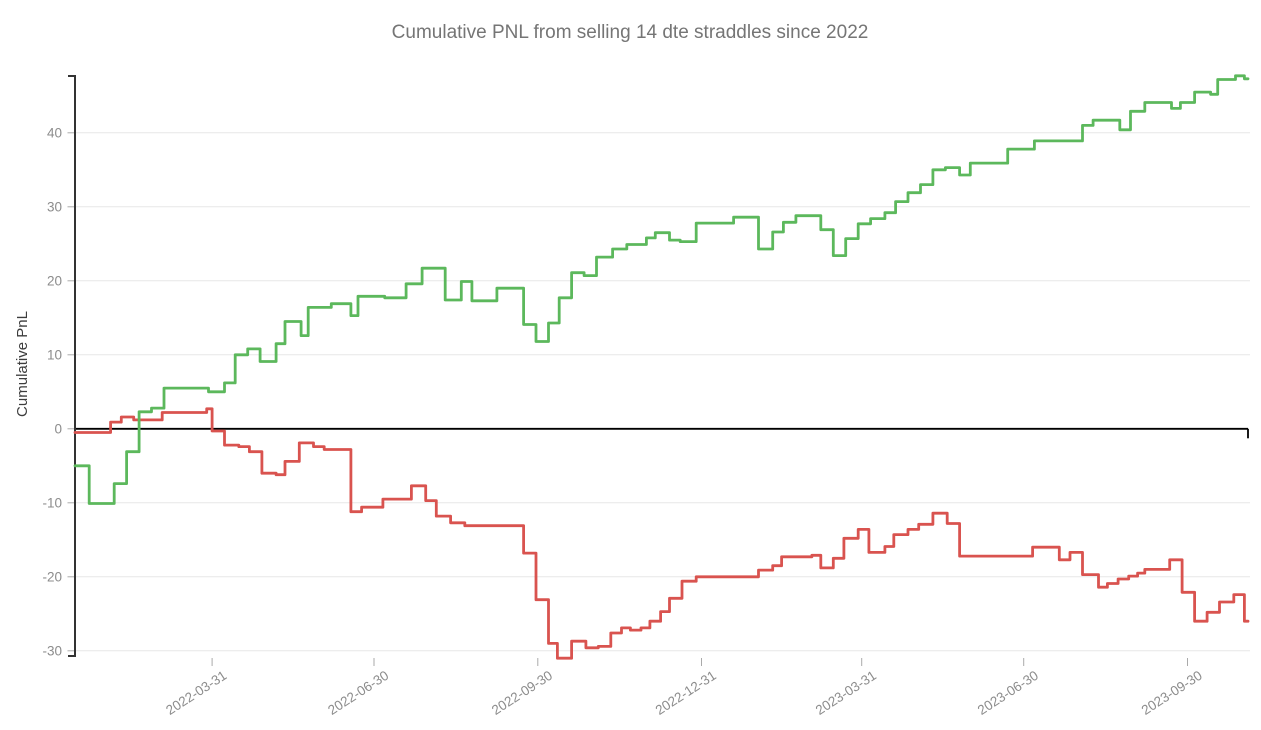 The image size is (1261, 730). I want to click on y-tick-label: 30, so click(54, 207).